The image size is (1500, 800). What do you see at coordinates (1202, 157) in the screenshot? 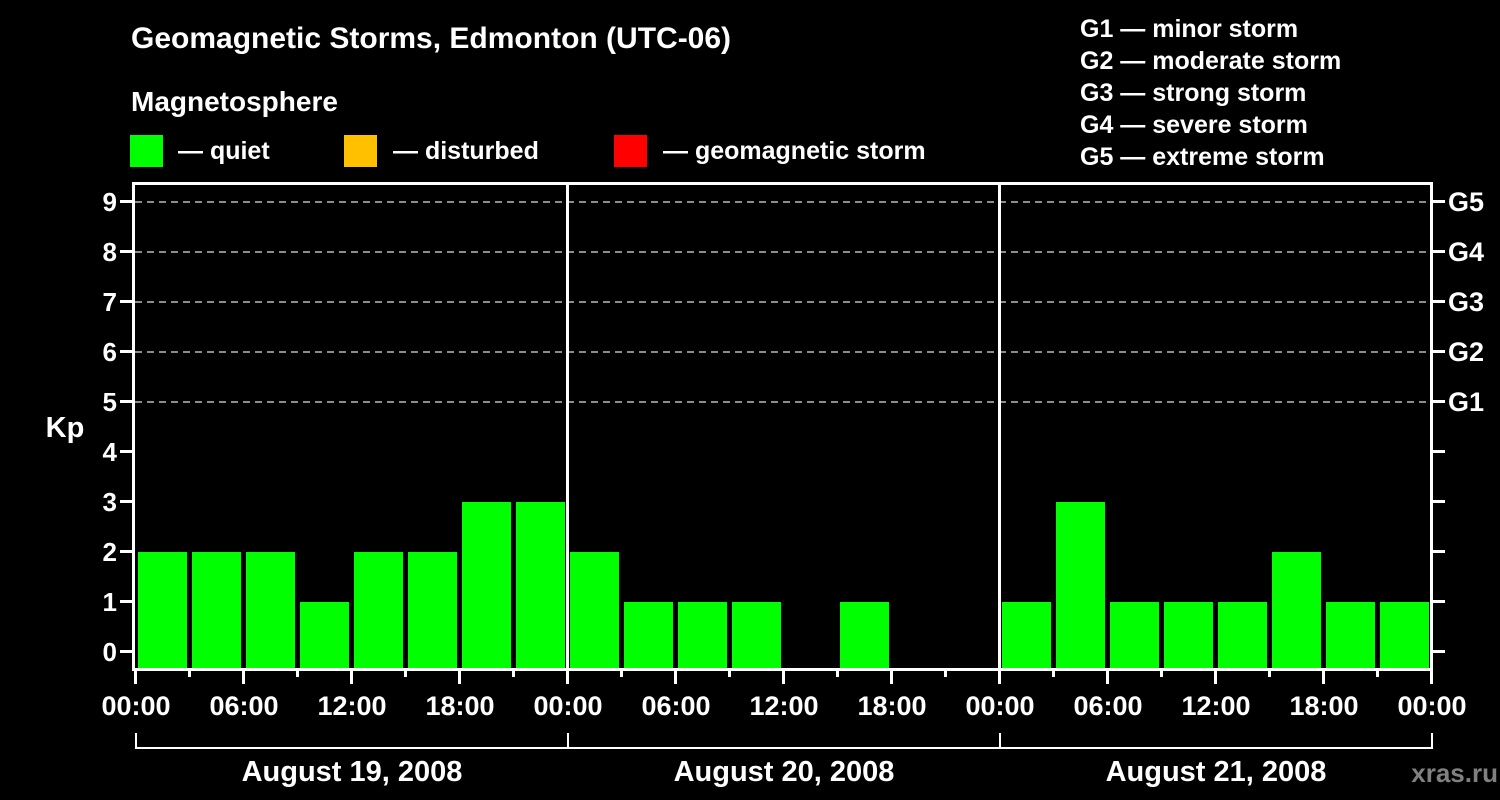
I see `g-scale-legend-line: G5 — extreme storm` at bounding box center [1202, 157].